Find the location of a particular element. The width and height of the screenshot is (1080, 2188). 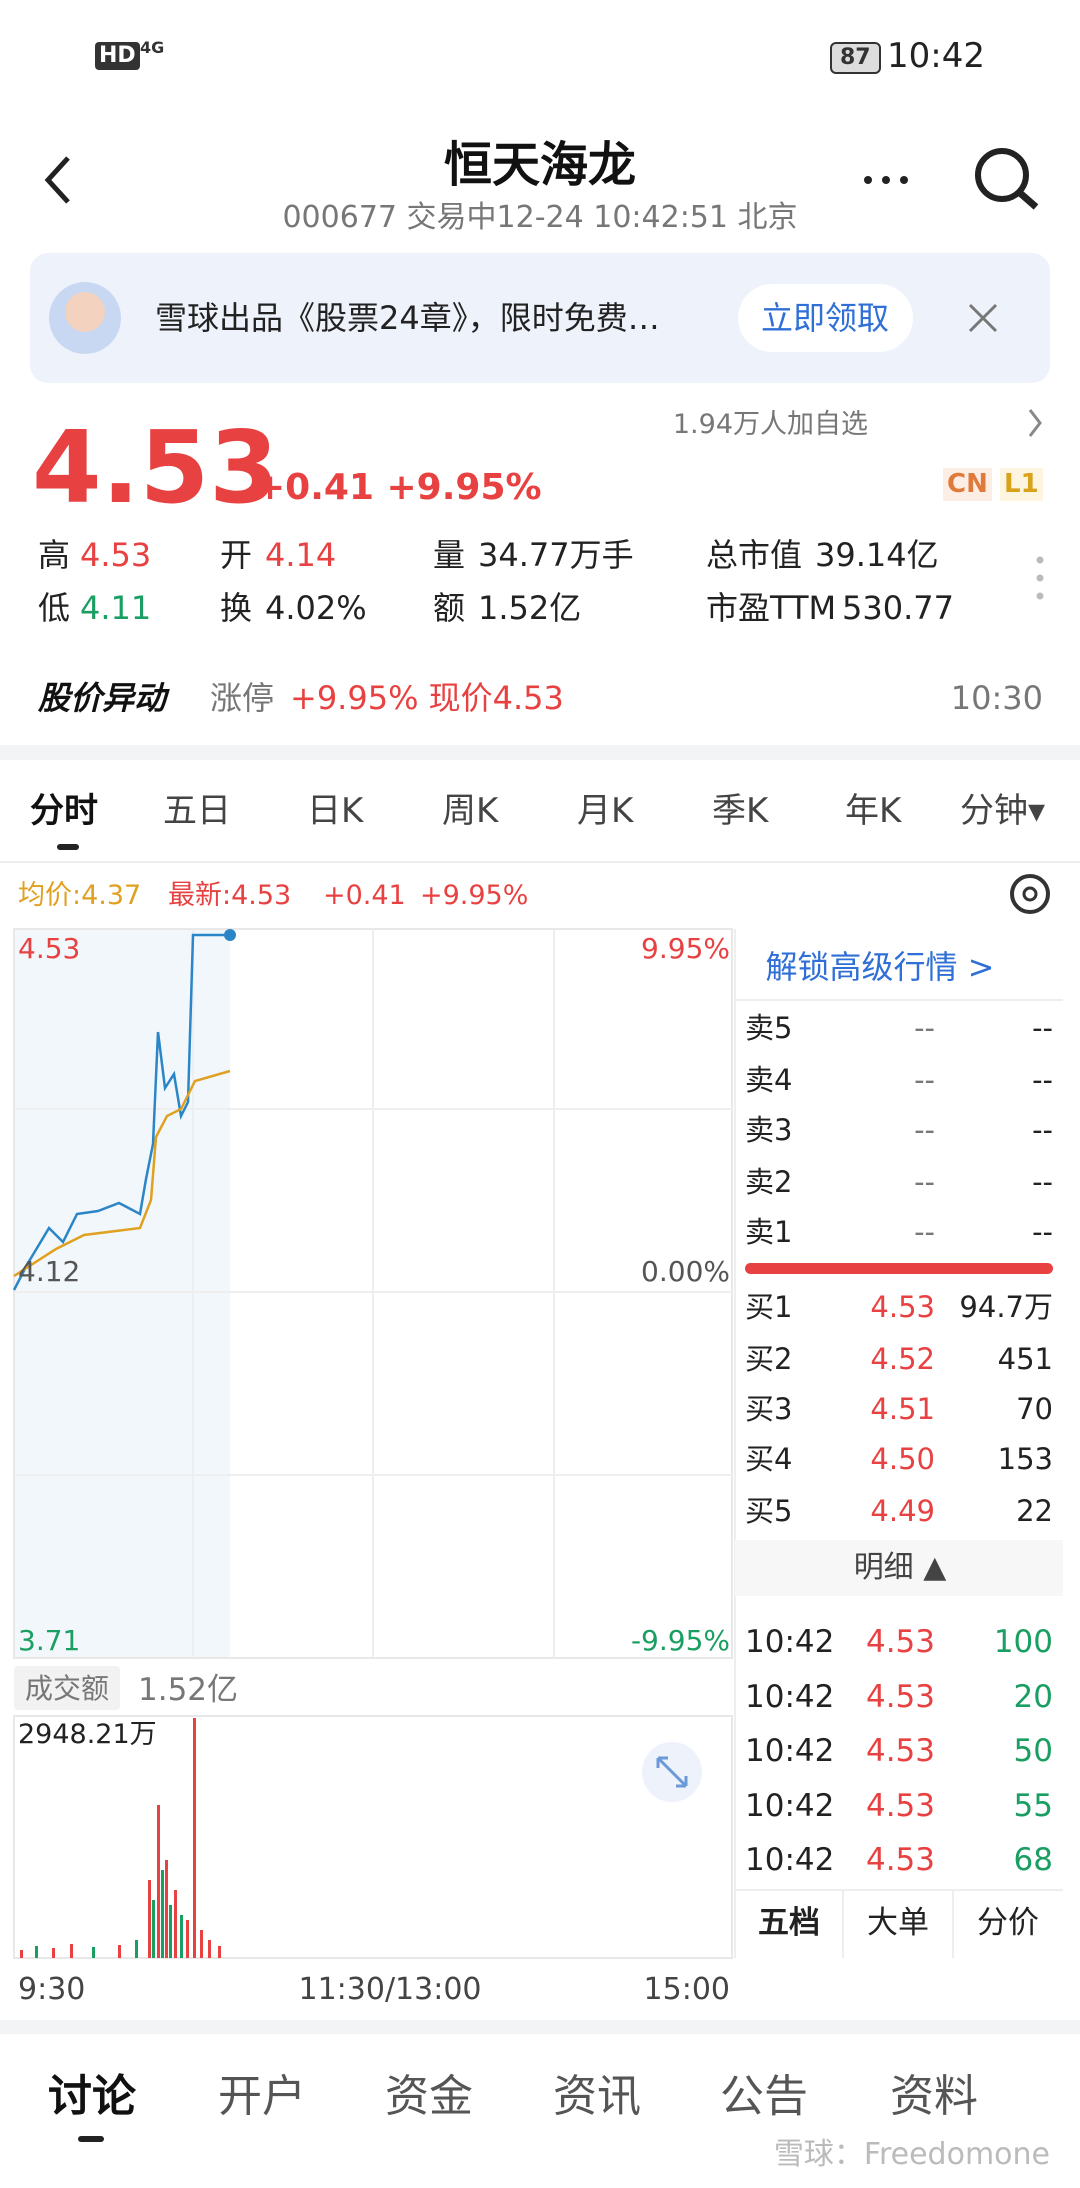

label: 卖1 is located at coordinates (769, 1232).